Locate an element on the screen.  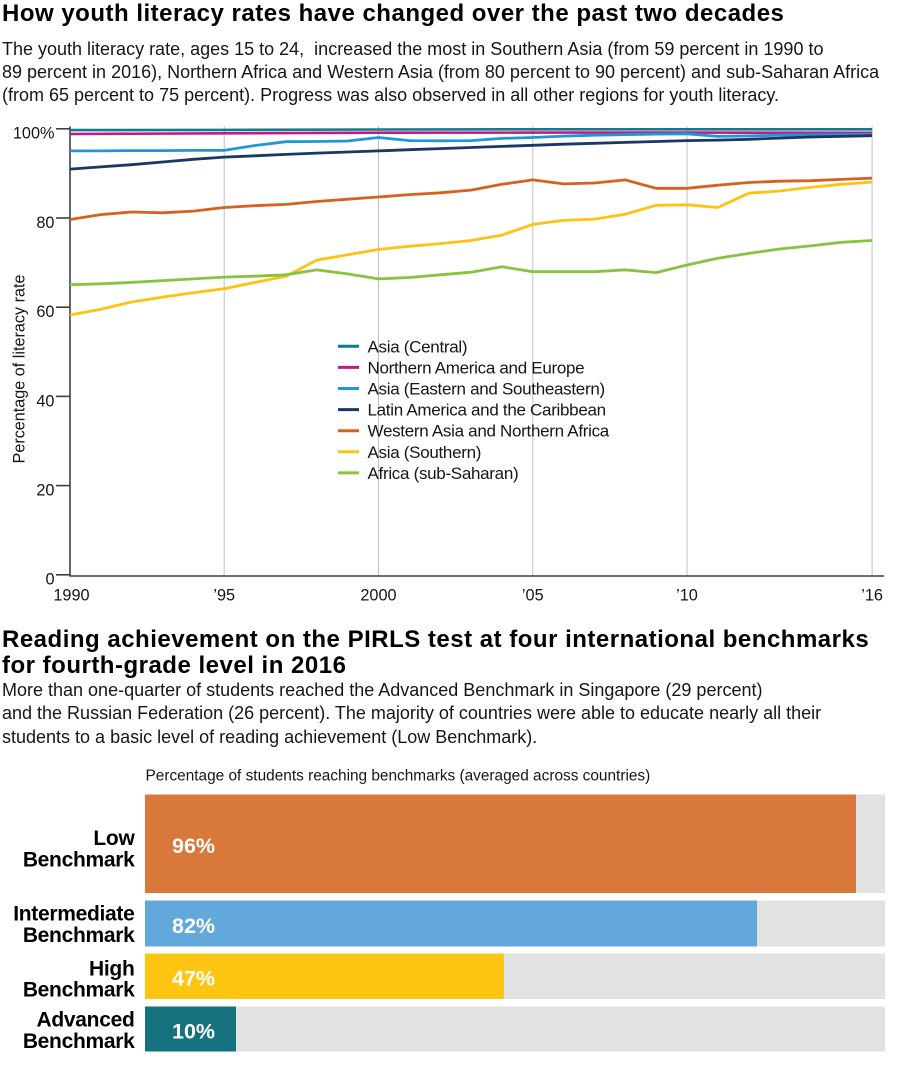
svg-text: 82% is located at coordinates (193, 926).